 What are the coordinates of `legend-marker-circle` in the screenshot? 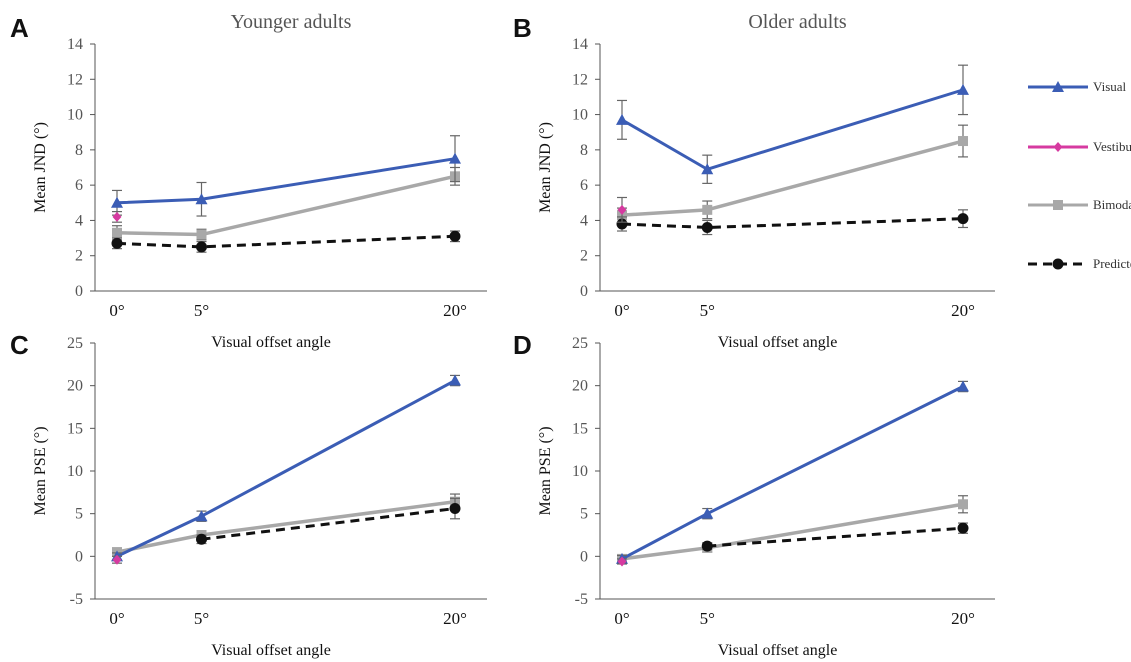 It's located at (1058, 264).